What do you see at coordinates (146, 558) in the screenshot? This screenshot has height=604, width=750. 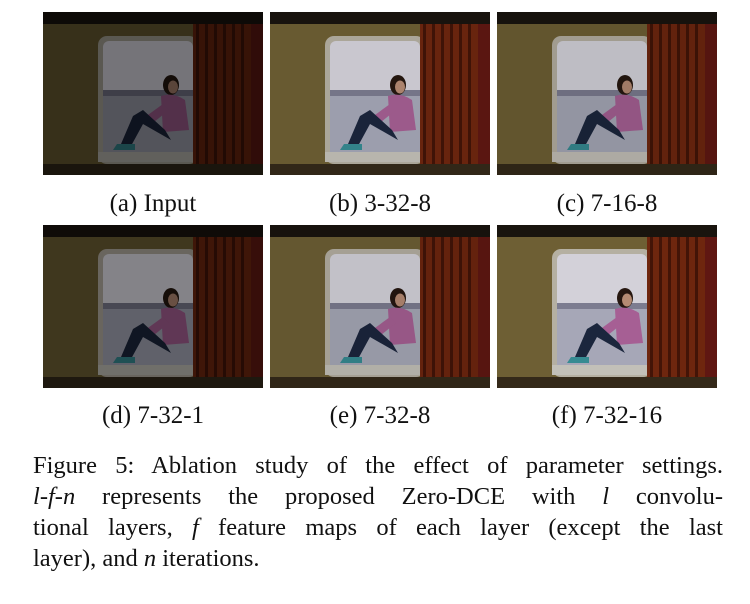 I see `caption-line-4: layer), and n iterations.` at bounding box center [146, 558].